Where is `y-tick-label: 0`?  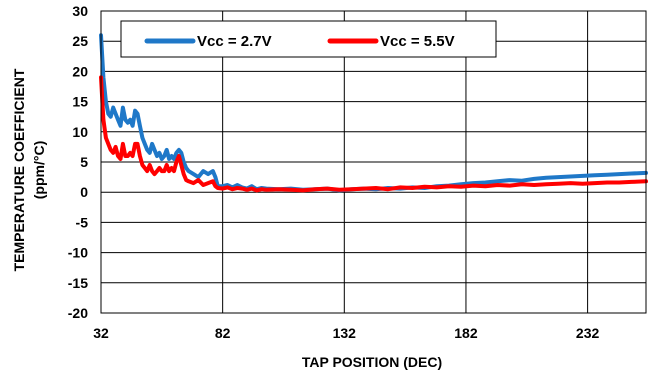
y-tick-label: 0 is located at coordinates (84, 192).